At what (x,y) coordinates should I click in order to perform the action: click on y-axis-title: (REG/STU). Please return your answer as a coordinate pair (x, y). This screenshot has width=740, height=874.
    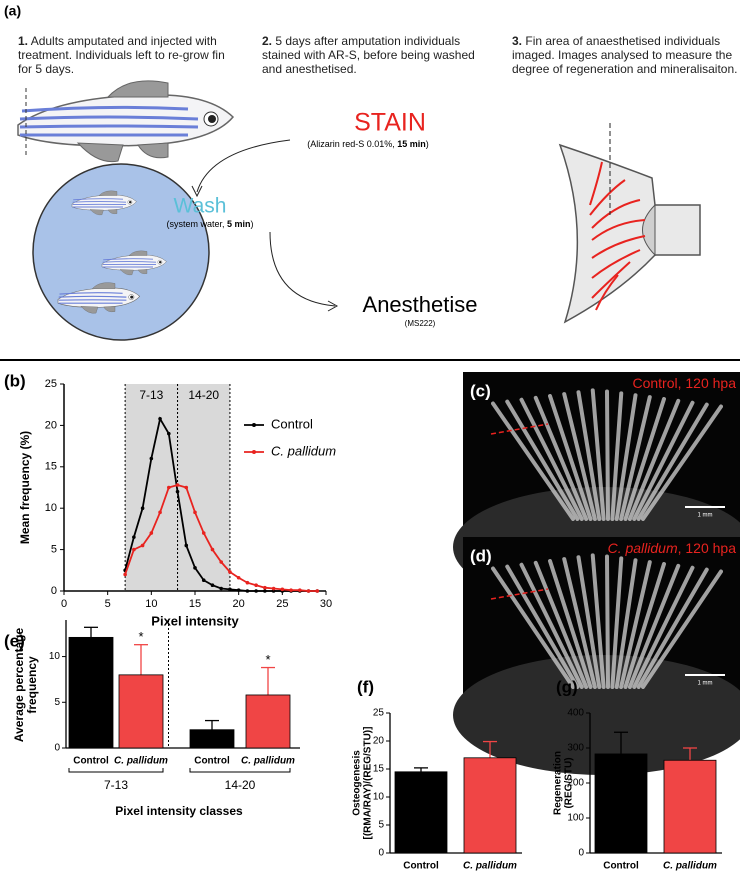
    Looking at the image, I should click on (569, 782).